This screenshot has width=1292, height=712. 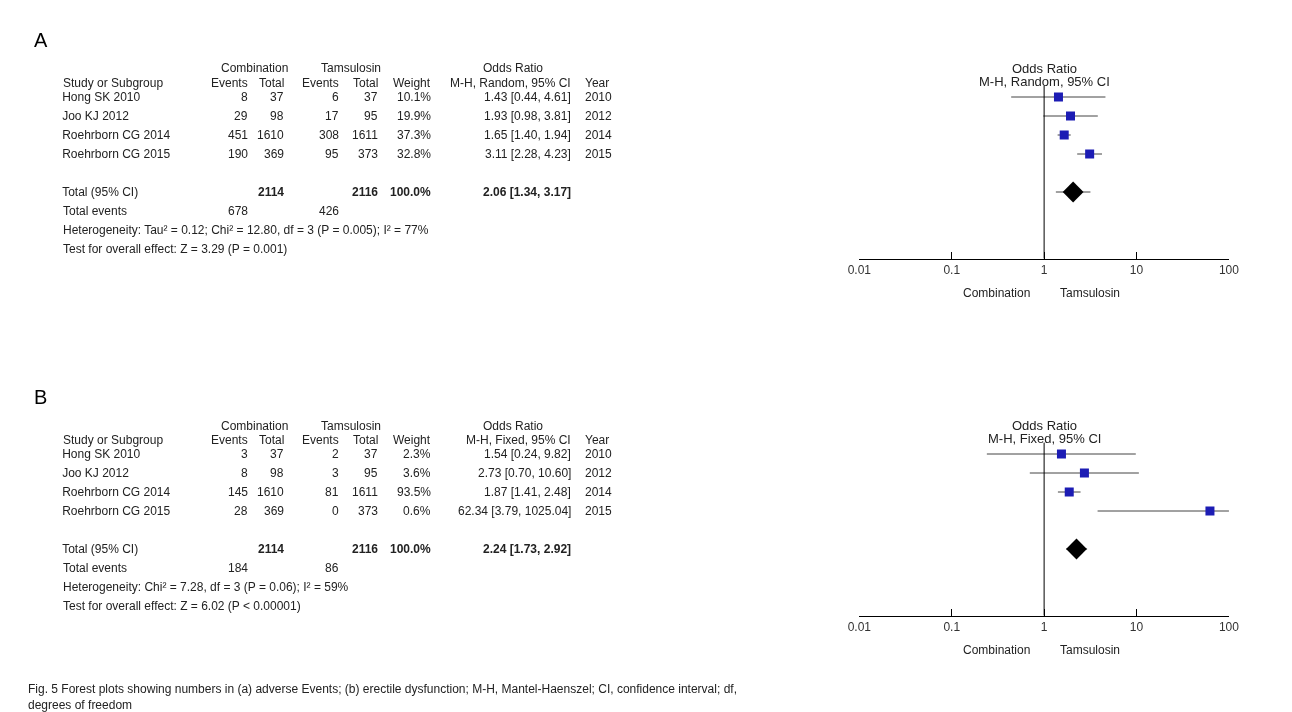 What do you see at coordinates (41, 40) in the screenshot?
I see `text: A` at bounding box center [41, 40].